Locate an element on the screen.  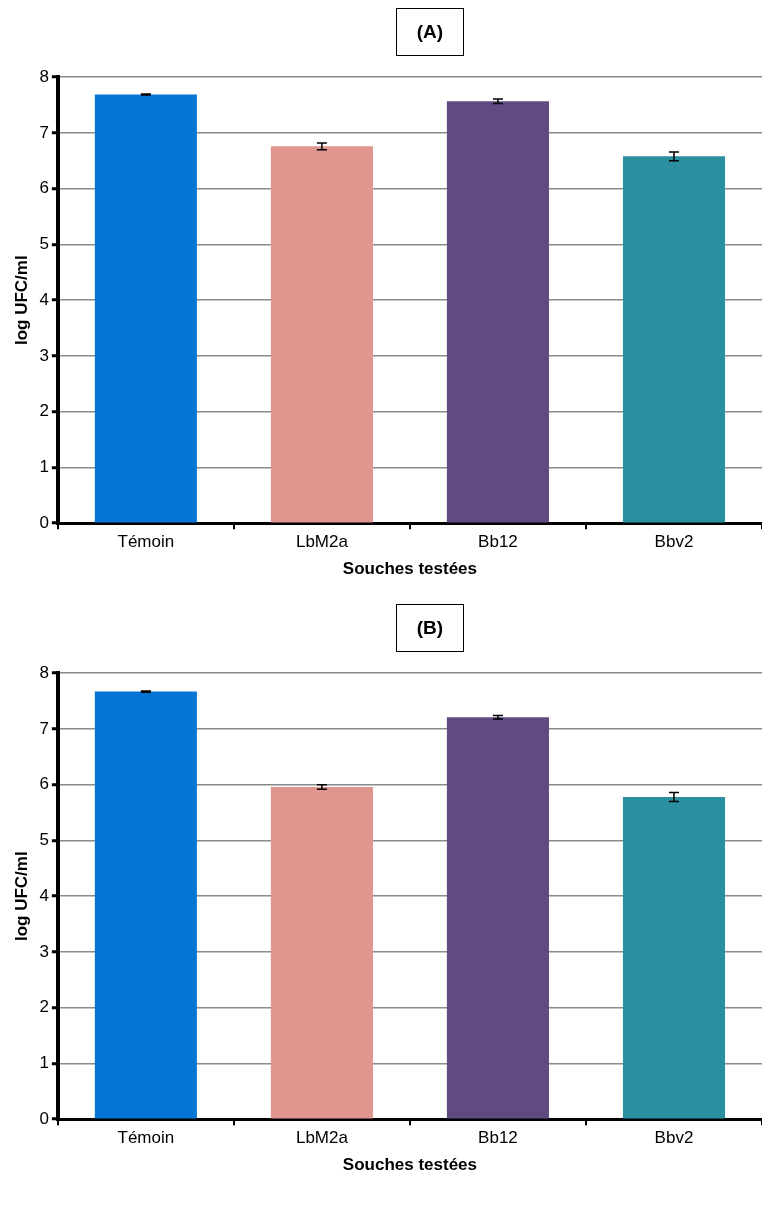
chart-title: (A) is located at coordinates (430, 32).